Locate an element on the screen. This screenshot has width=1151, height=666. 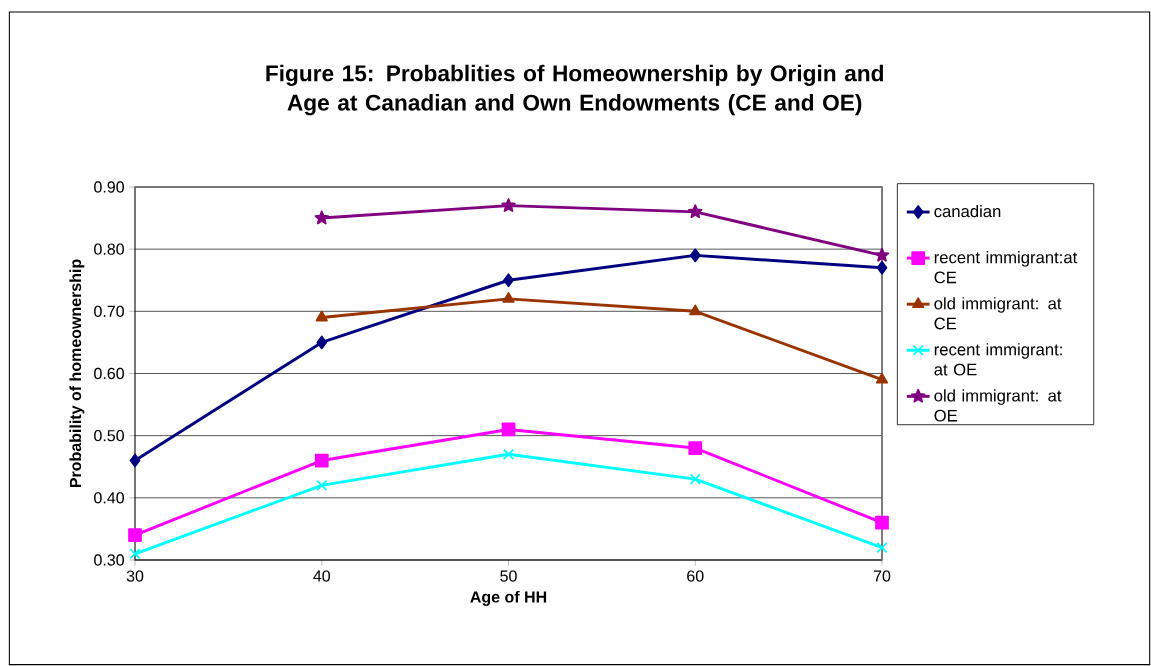
legend-label: canadian is located at coordinates (967, 211).